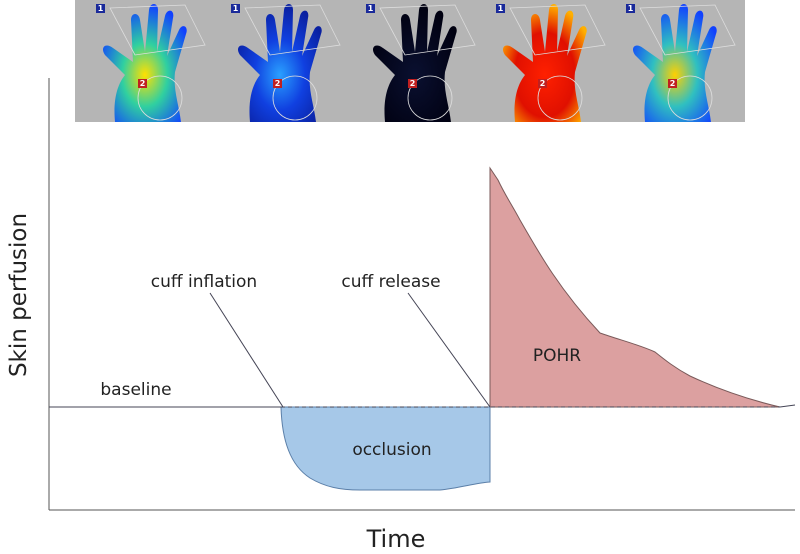 This screenshot has height=554, width=800. What do you see at coordinates (396, 537) in the screenshot?
I see `x-axis-label: Time` at bounding box center [396, 537].